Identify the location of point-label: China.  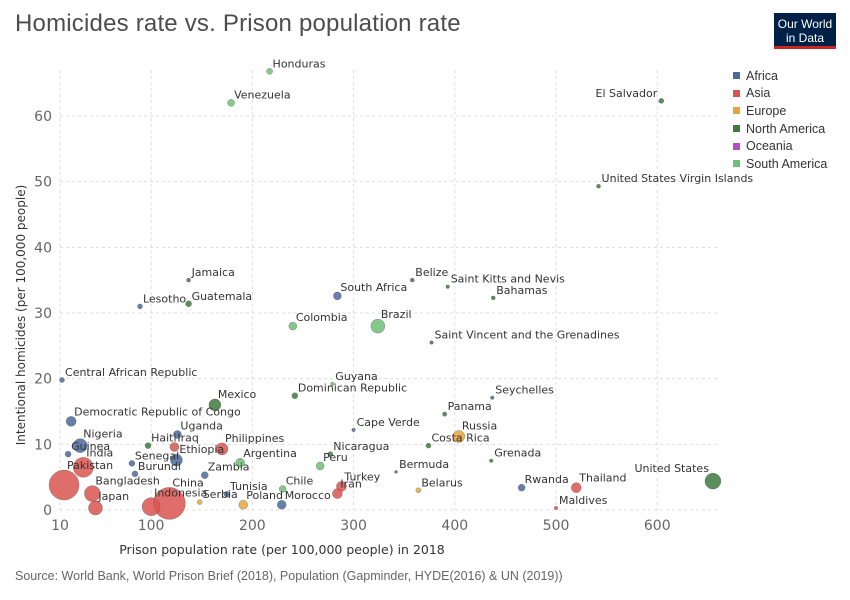
(187, 482).